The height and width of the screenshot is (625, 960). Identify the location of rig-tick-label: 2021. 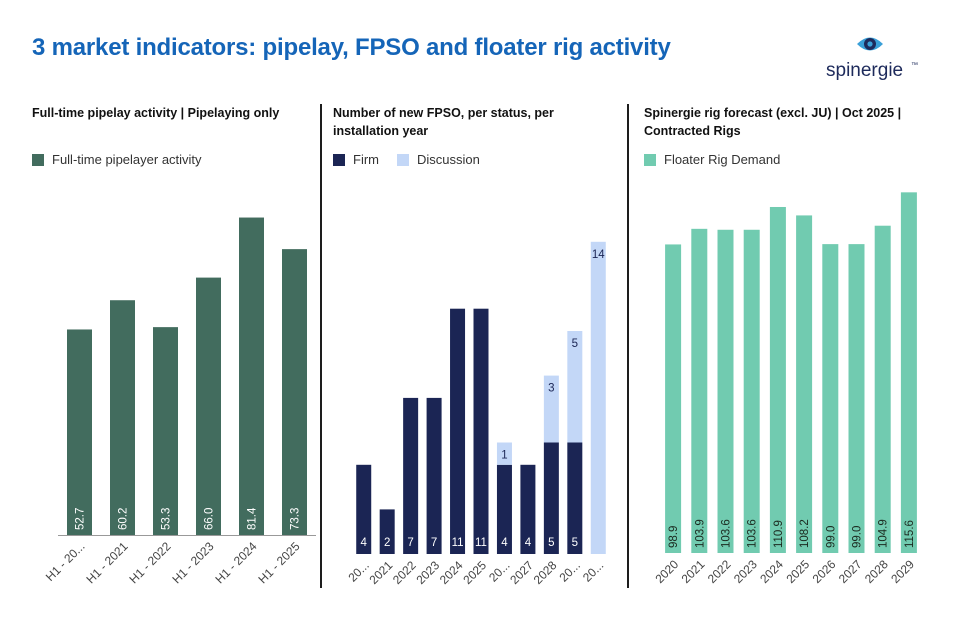
(693, 571).